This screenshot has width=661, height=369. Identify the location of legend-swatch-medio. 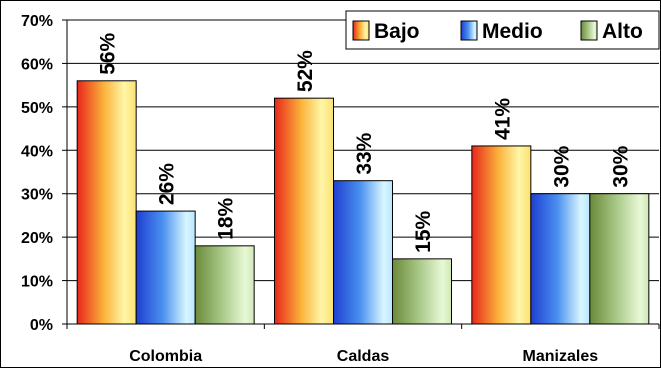
(469, 30).